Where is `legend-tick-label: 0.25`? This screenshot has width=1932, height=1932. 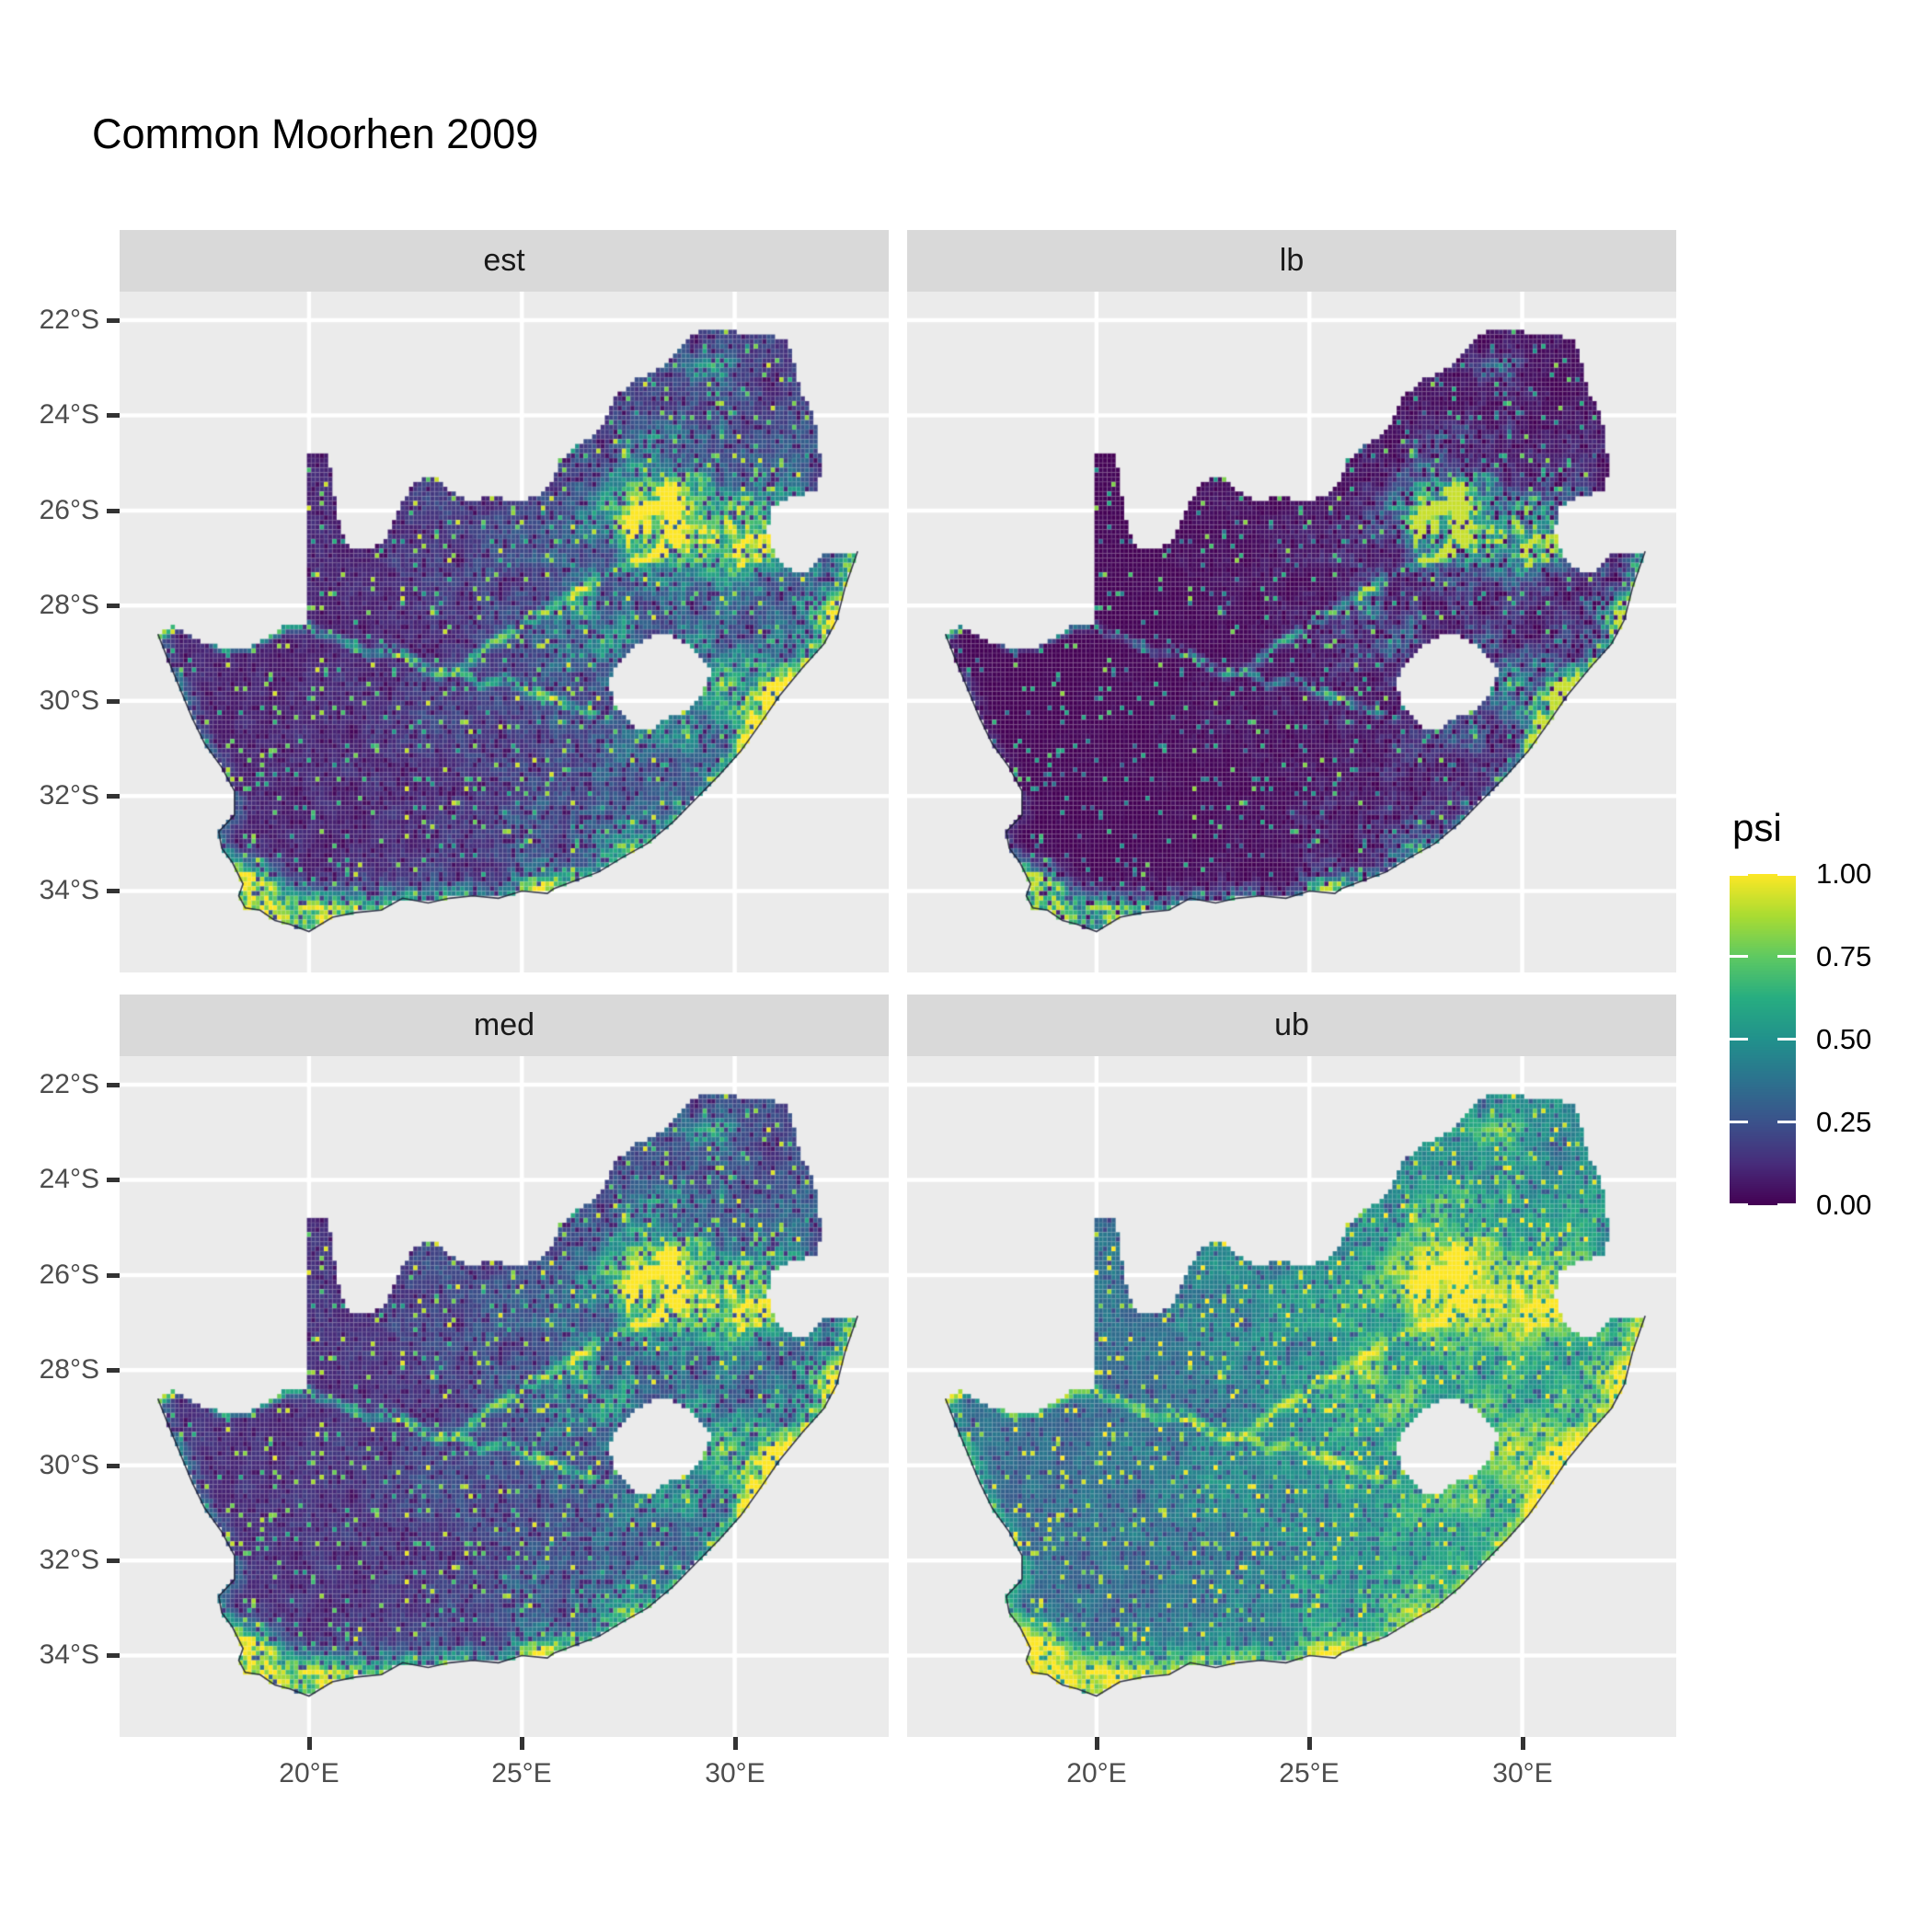 legend-tick-label: 0.25 is located at coordinates (1844, 1122).